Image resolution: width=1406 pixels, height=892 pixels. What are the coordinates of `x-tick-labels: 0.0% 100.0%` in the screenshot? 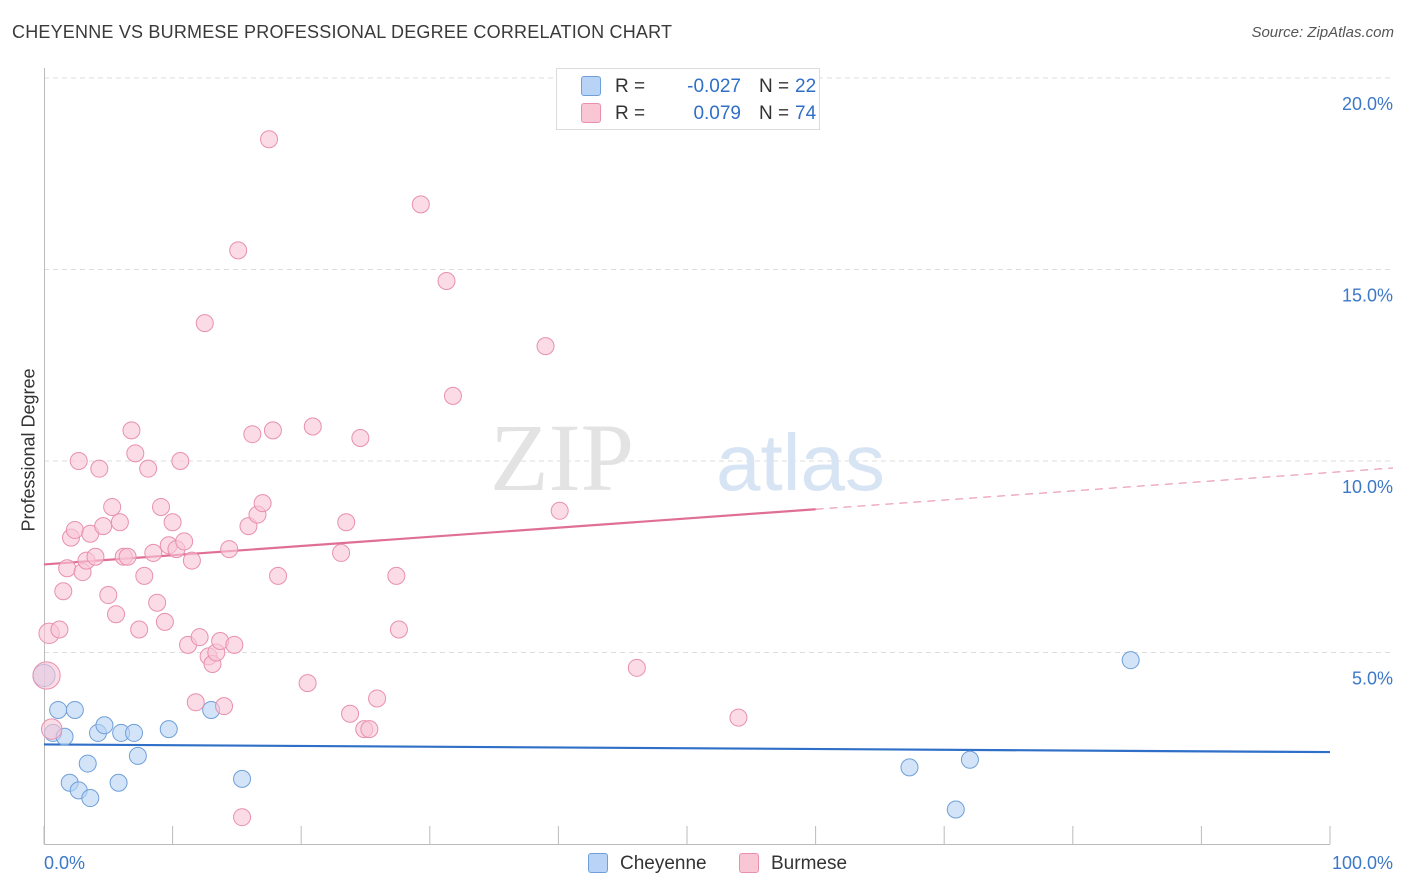 It's located at (718, 863).